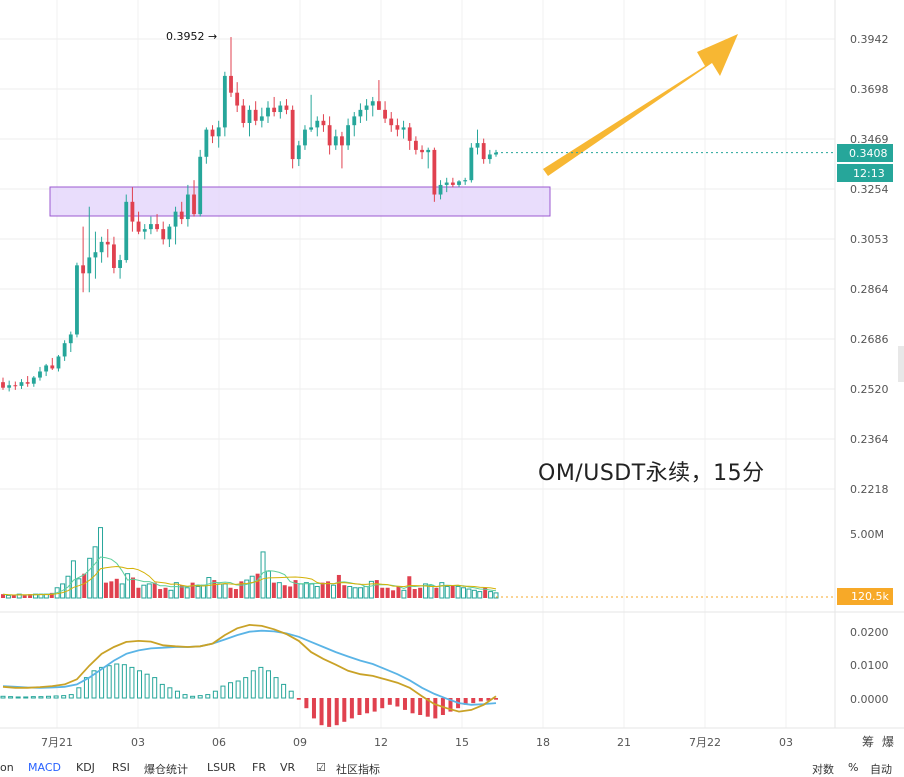 The image size is (904, 777). I want to click on tab-vr: VR, so click(288, 767).